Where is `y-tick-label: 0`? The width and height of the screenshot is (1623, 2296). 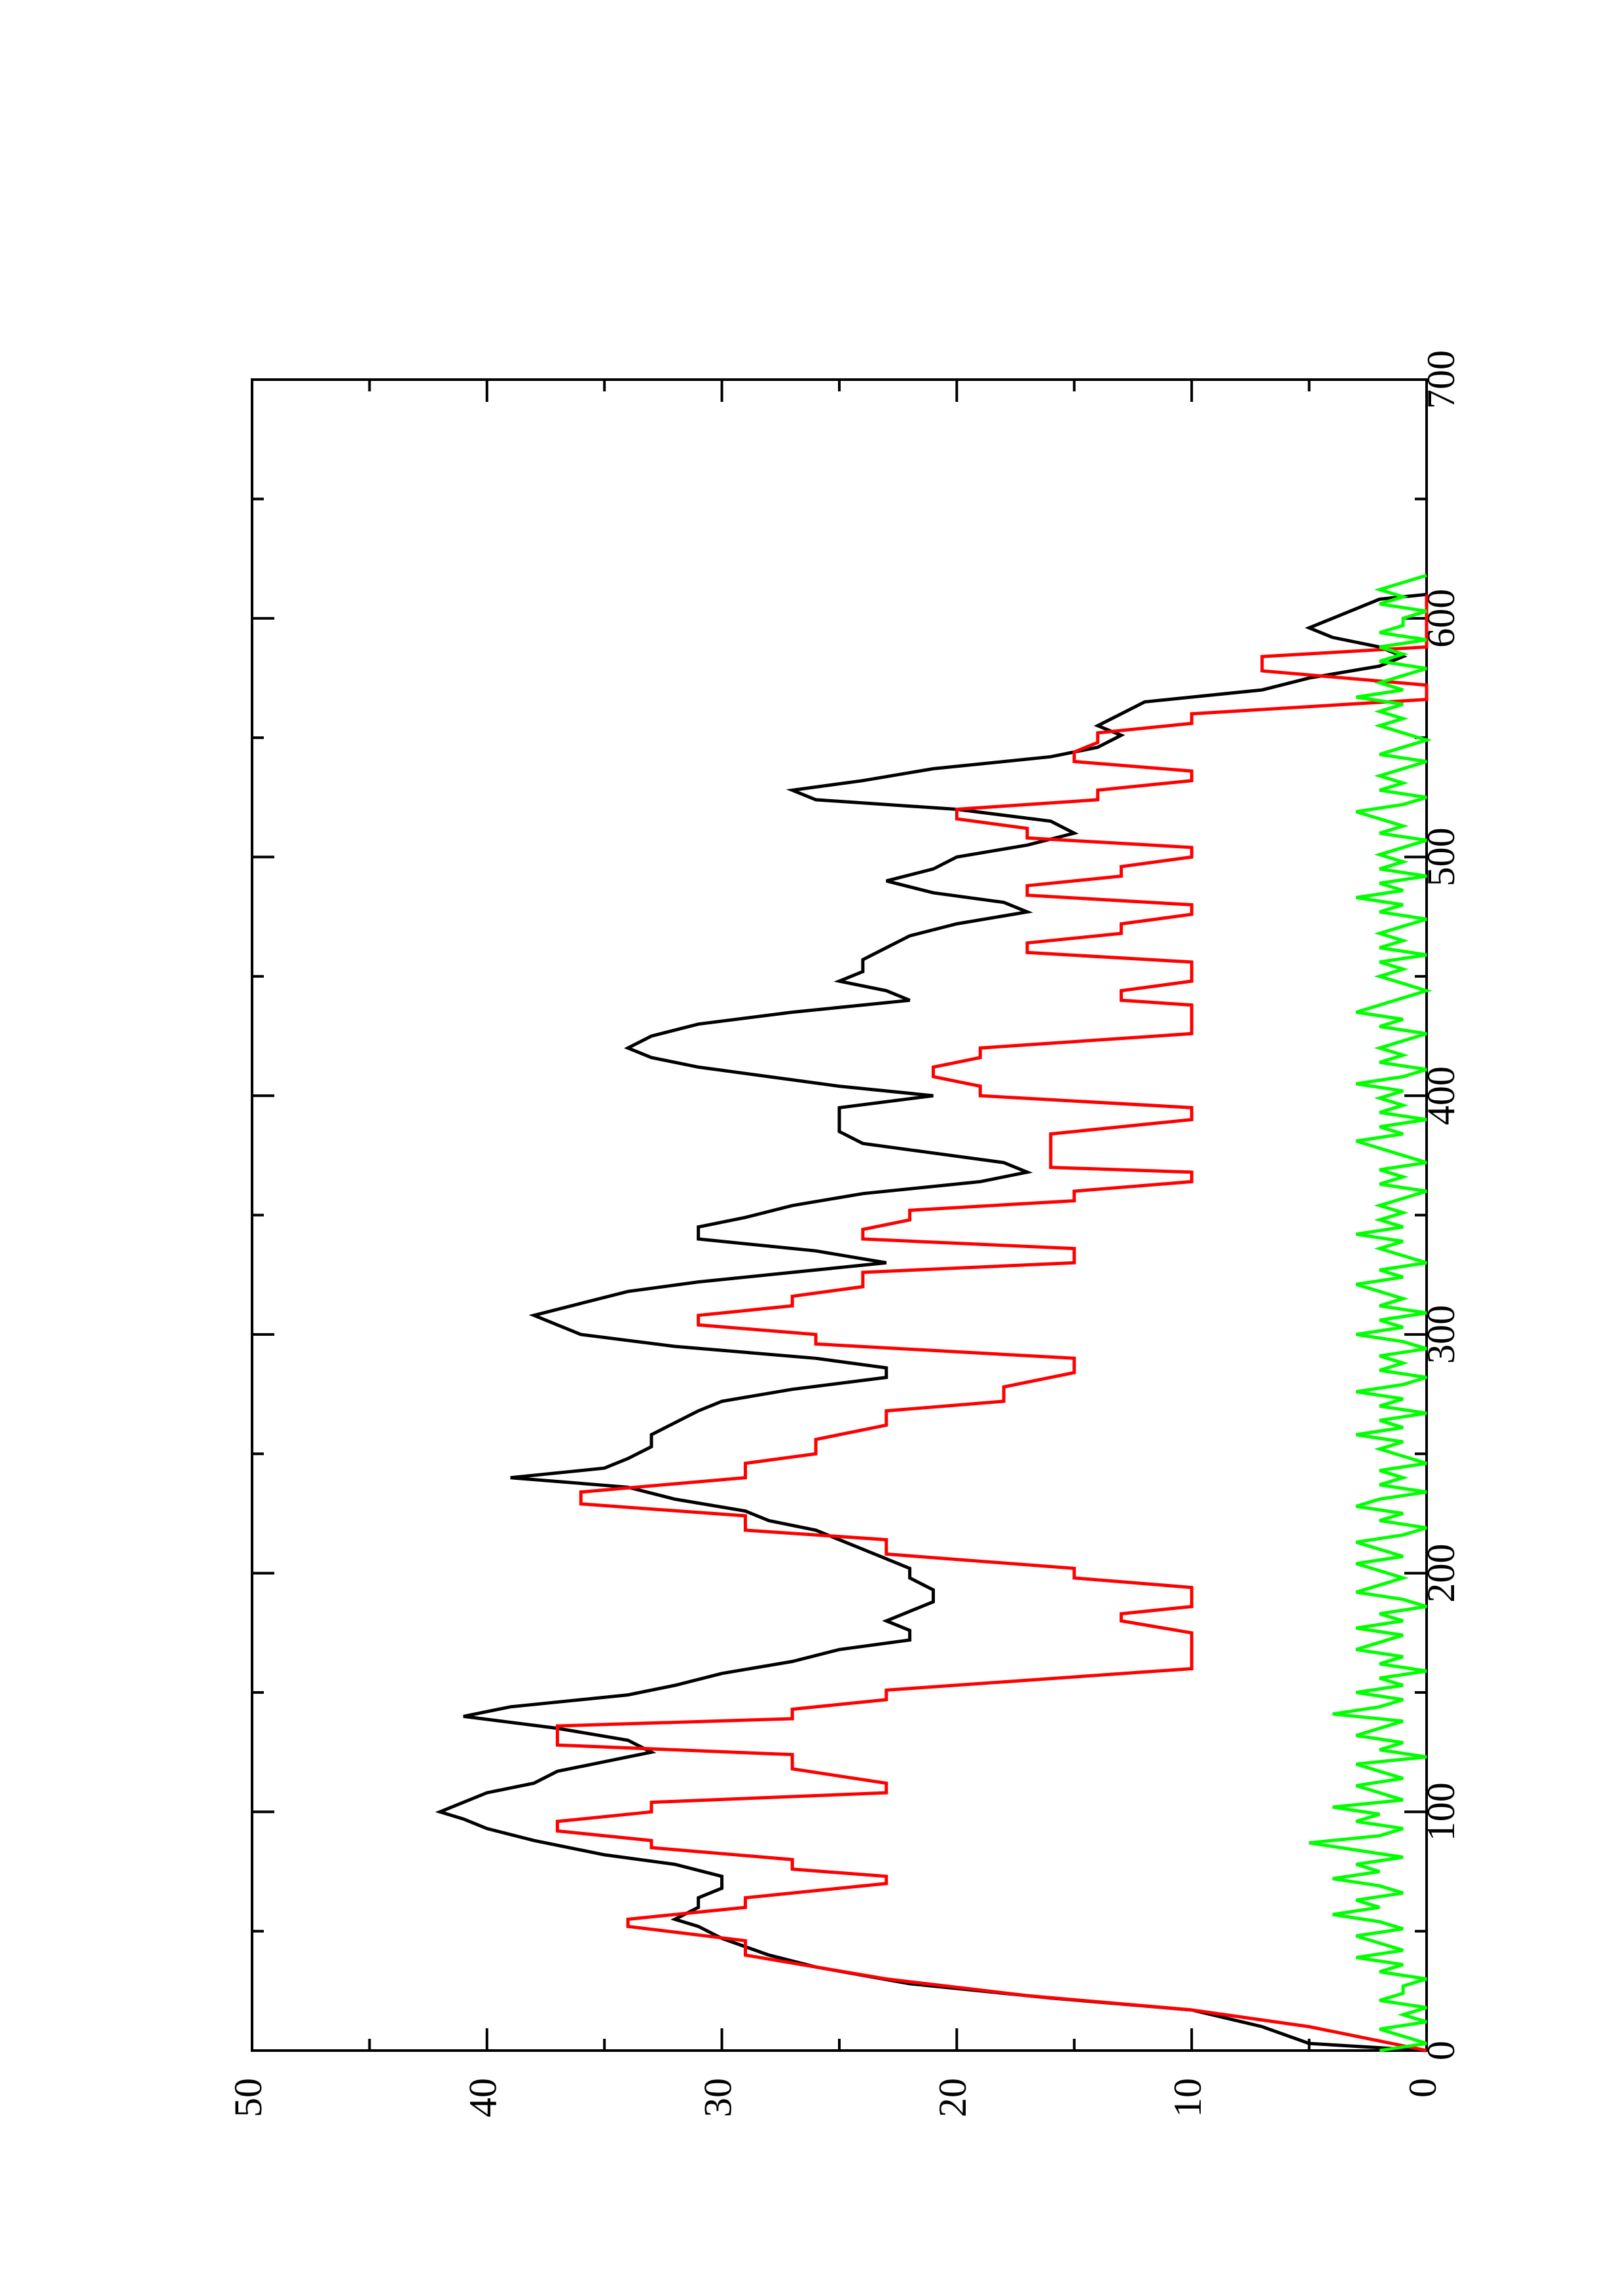 y-tick-label: 0 is located at coordinates (1422, 2088).